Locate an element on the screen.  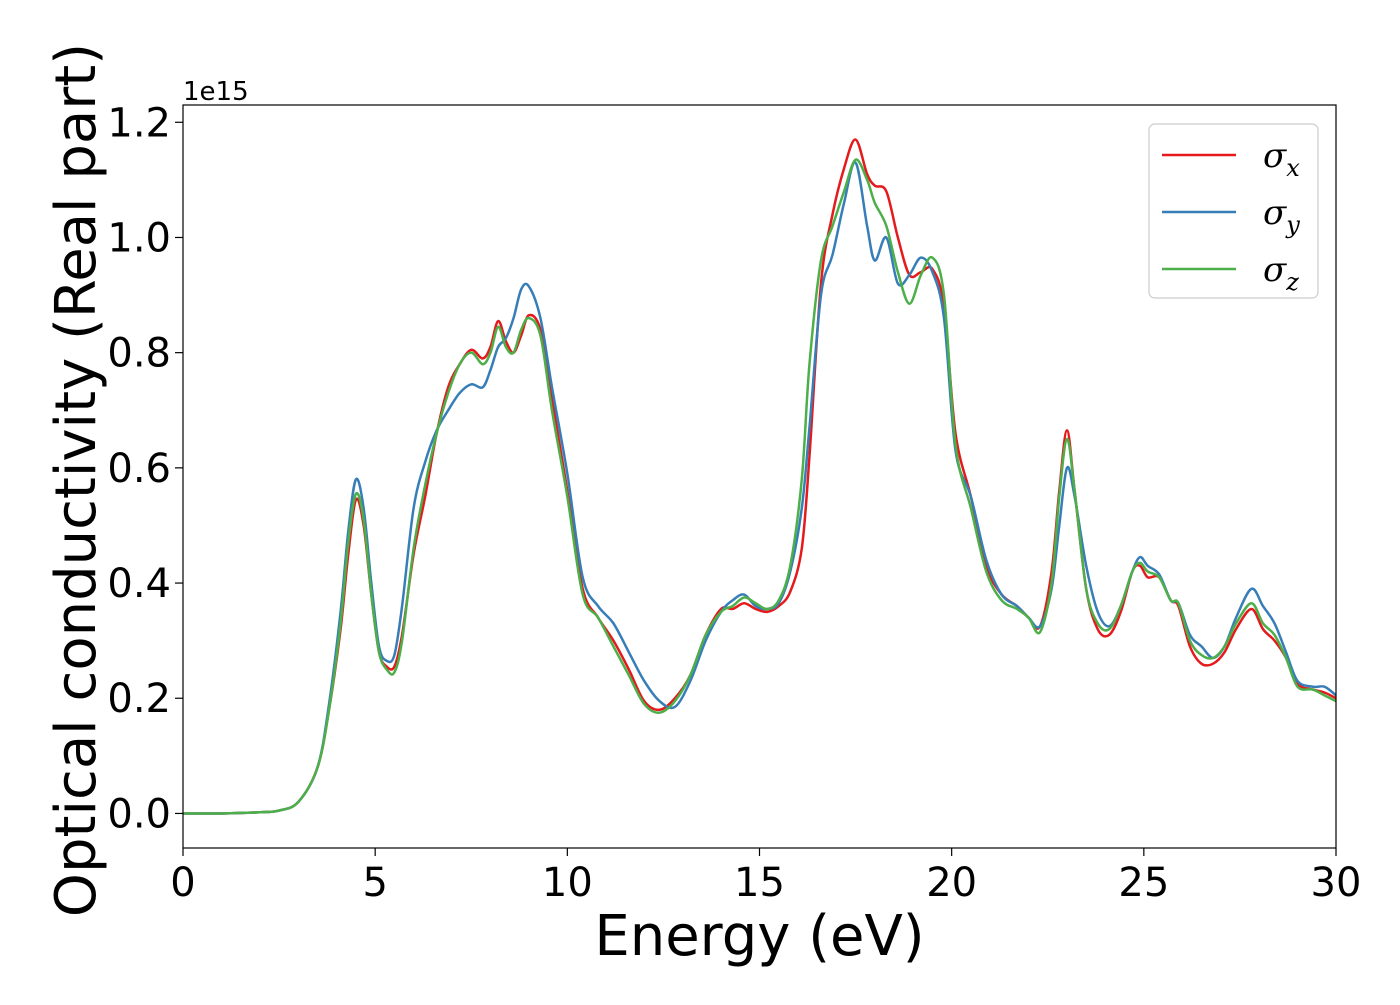
x-tick-label: 0 is located at coordinates (182, 883).